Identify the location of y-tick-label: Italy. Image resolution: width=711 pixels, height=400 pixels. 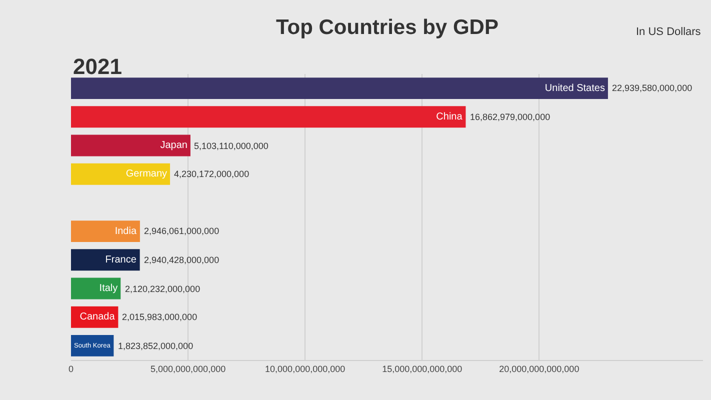
(108, 288).